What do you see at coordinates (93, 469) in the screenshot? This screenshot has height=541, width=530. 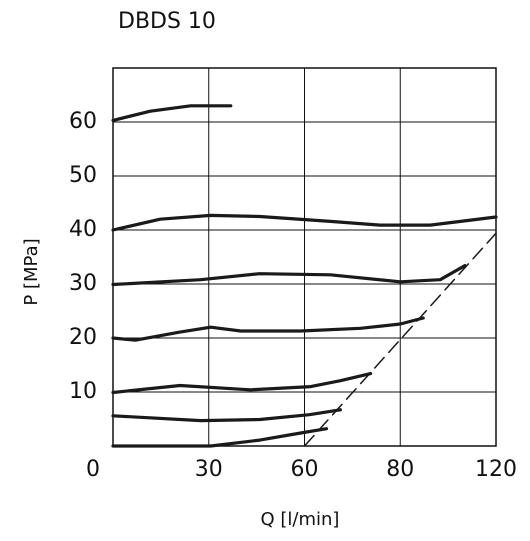 I see `x-tick-label: 0` at bounding box center [93, 469].